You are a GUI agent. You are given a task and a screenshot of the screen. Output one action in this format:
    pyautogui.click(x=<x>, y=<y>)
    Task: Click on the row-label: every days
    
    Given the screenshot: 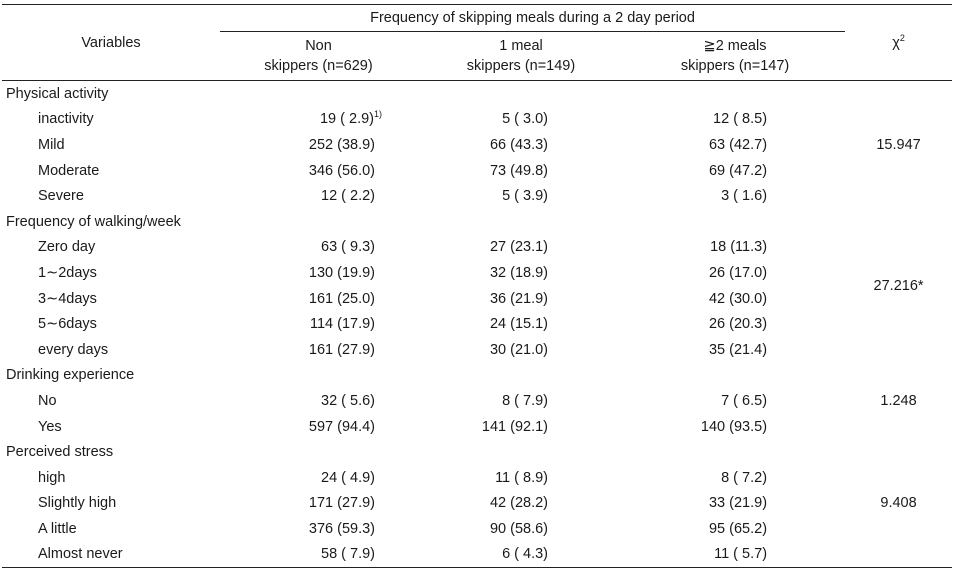 What is the action you would take?
    pyautogui.click(x=73, y=349)
    